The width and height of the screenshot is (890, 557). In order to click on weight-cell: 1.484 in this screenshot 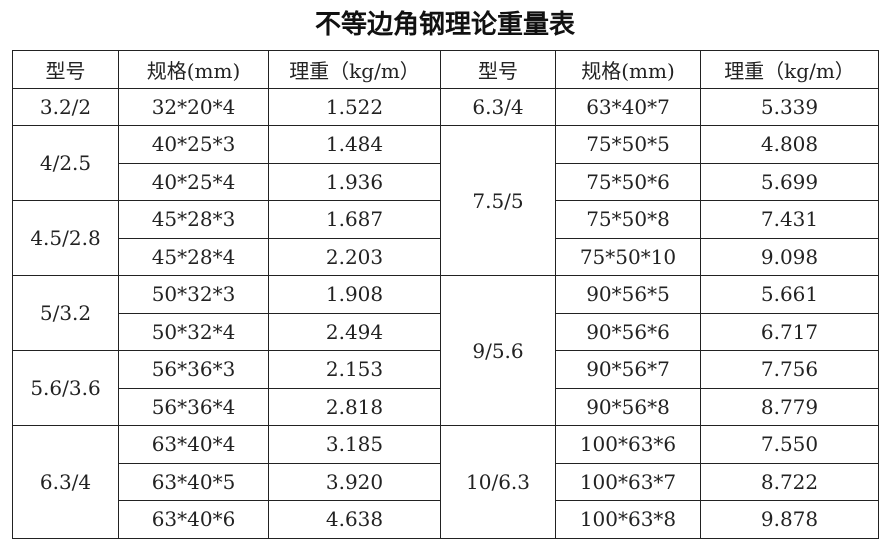, I will do `click(354, 144)`.